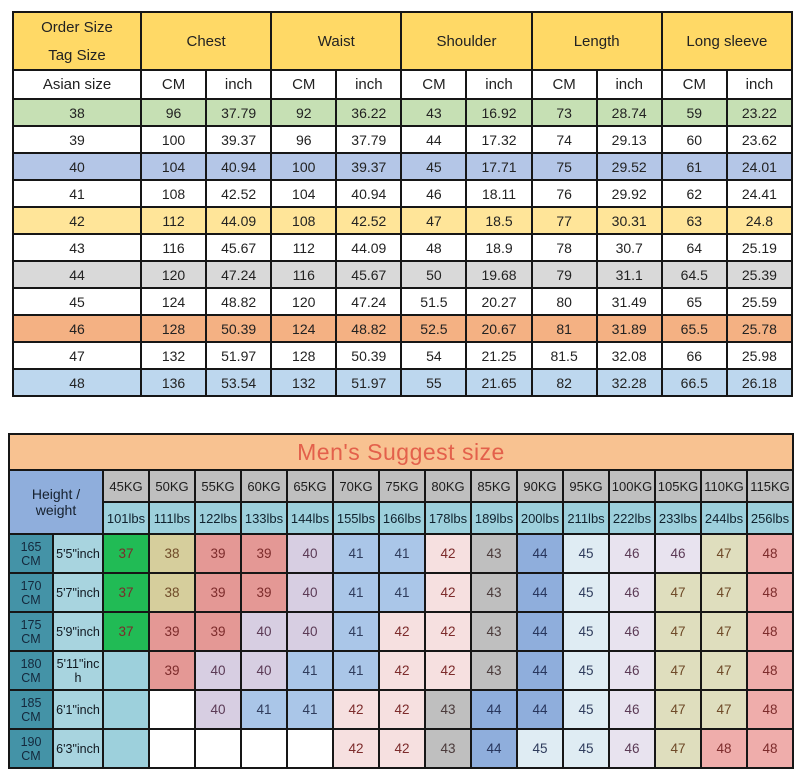 This screenshot has height=773, width=800. I want to click on suggest-size-cell: 38, so click(172, 592).